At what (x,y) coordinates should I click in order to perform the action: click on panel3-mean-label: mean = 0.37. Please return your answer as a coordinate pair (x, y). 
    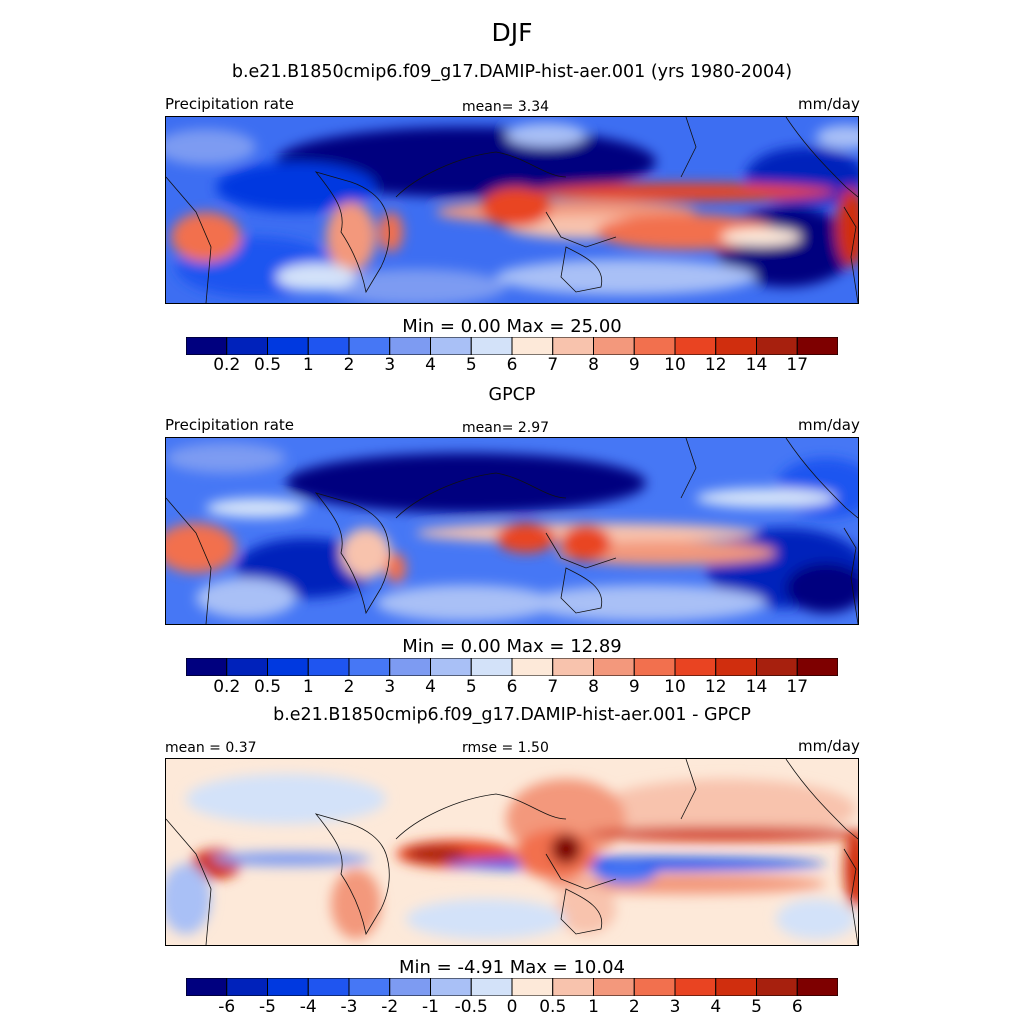
    Looking at the image, I should click on (211, 748).